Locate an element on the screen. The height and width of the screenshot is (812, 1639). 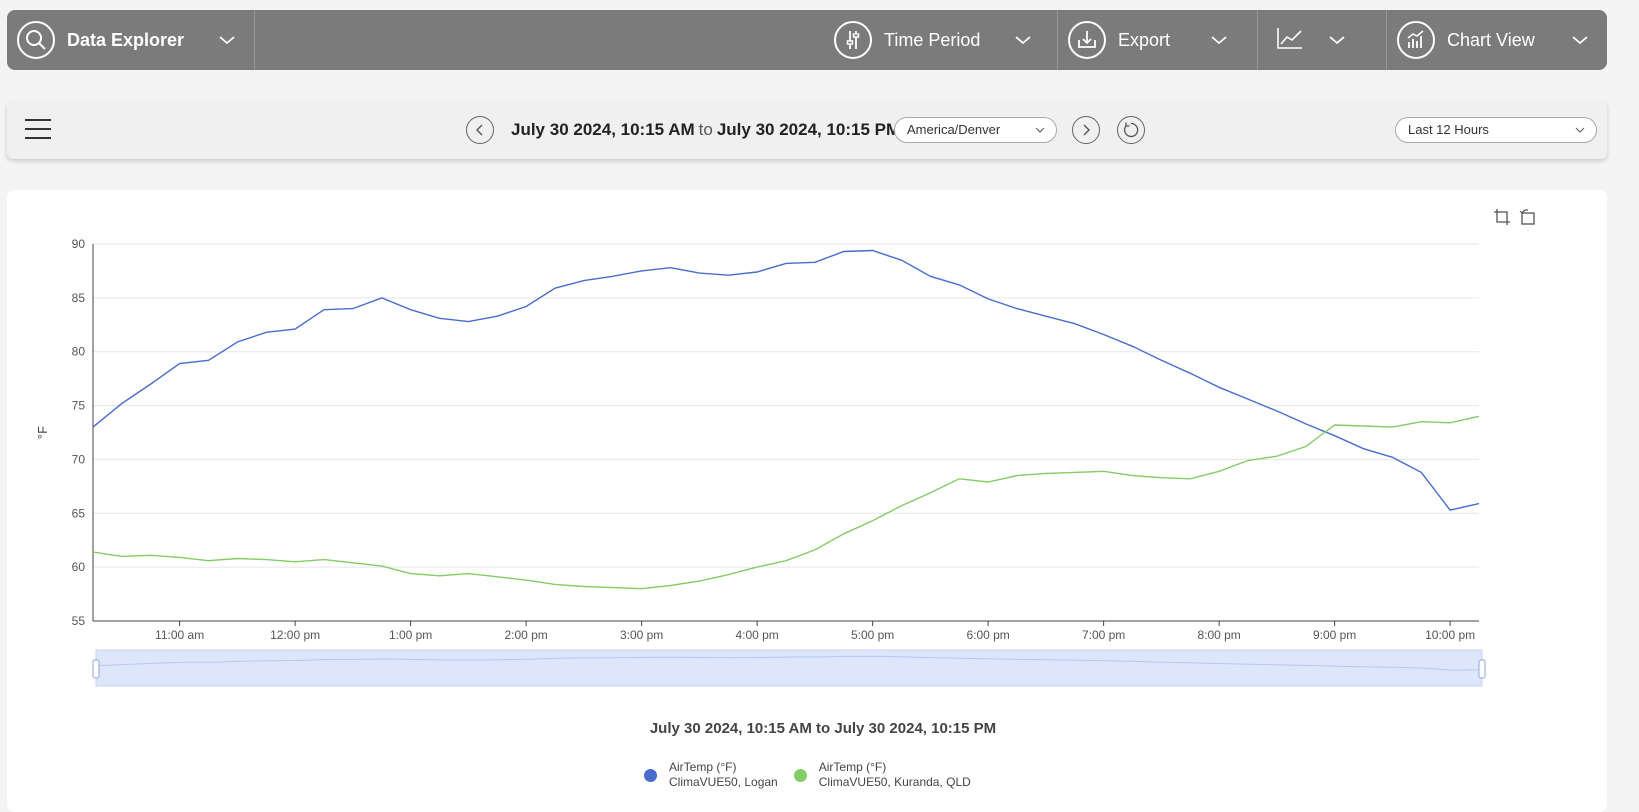
refresh-button is located at coordinates (1131, 130).